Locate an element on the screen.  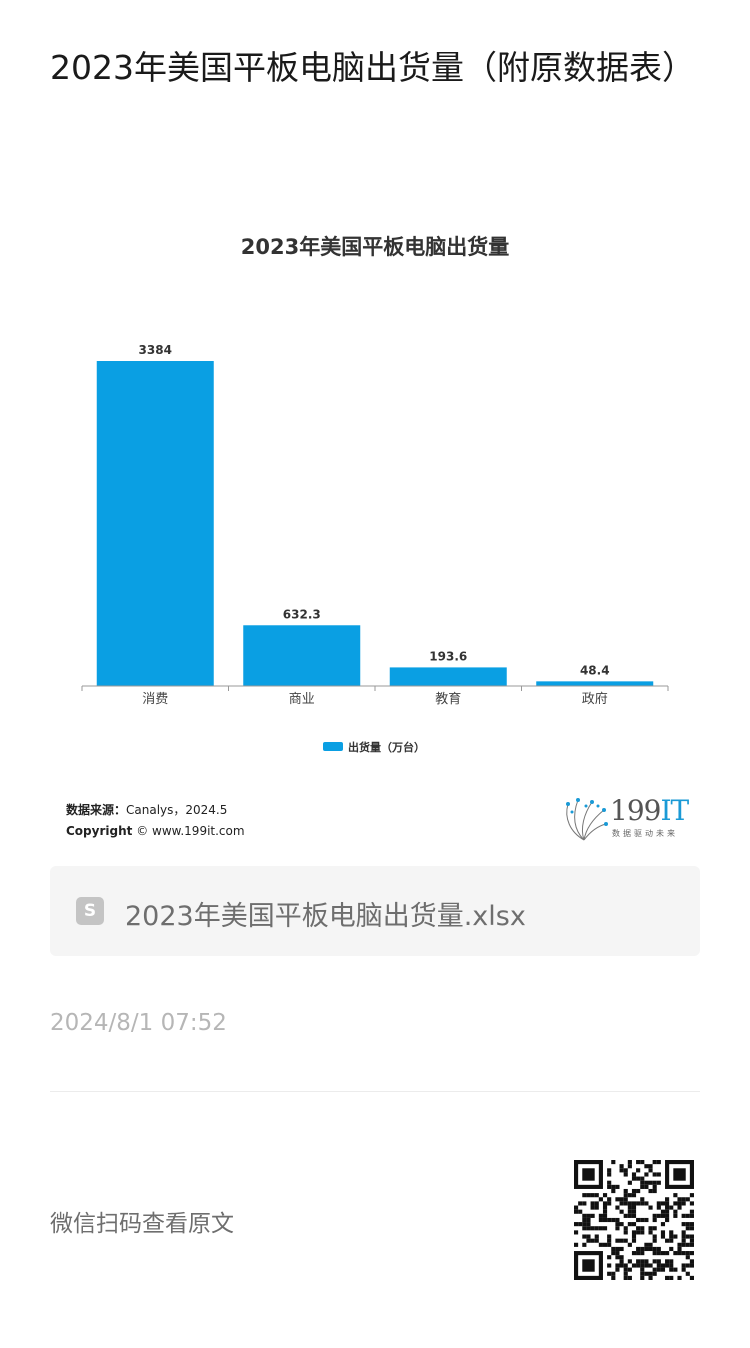
source-value: Canalys，2024.5 is located at coordinates (177, 810).